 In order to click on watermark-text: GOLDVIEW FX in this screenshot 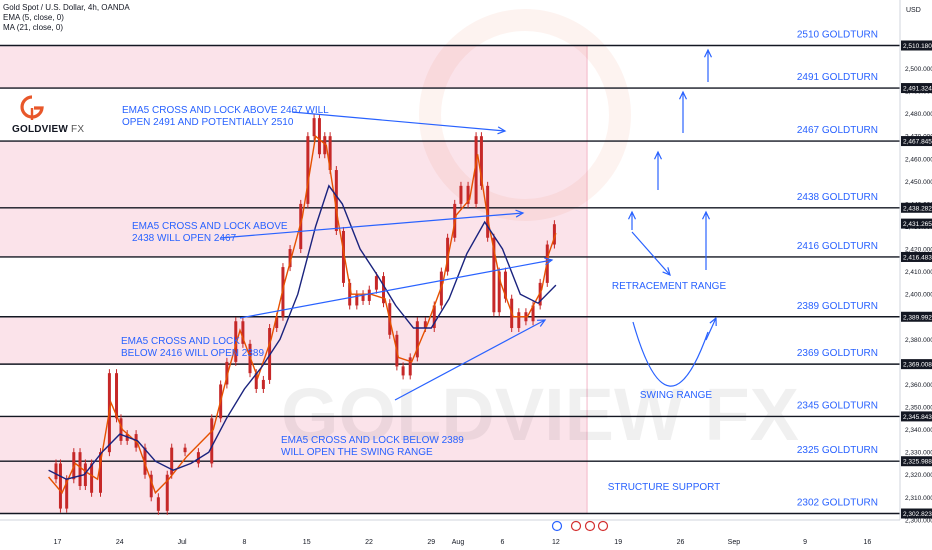, I will do `click(540, 414)`.